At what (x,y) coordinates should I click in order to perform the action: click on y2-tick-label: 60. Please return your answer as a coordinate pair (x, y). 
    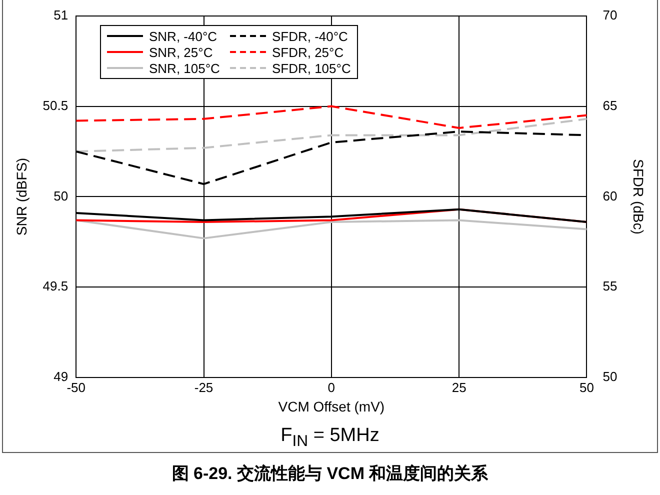
    Looking at the image, I should click on (610, 196).